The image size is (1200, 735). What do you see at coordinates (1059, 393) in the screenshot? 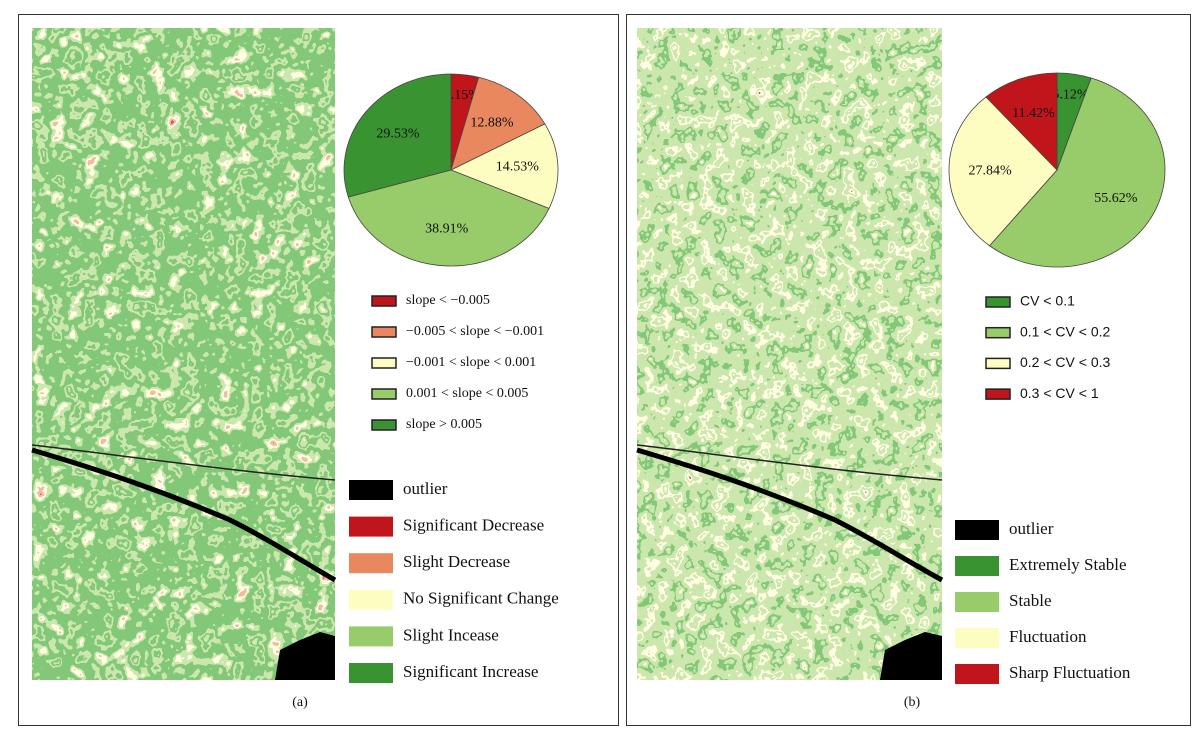
I see `legend-label: 0.3 < CV < 1` at bounding box center [1059, 393].